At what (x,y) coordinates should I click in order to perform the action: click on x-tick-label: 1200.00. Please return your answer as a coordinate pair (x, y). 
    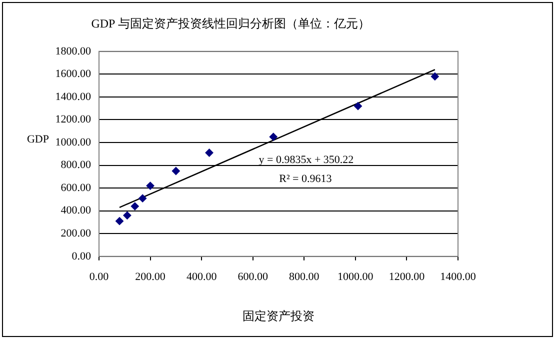
    Looking at the image, I should click on (407, 276).